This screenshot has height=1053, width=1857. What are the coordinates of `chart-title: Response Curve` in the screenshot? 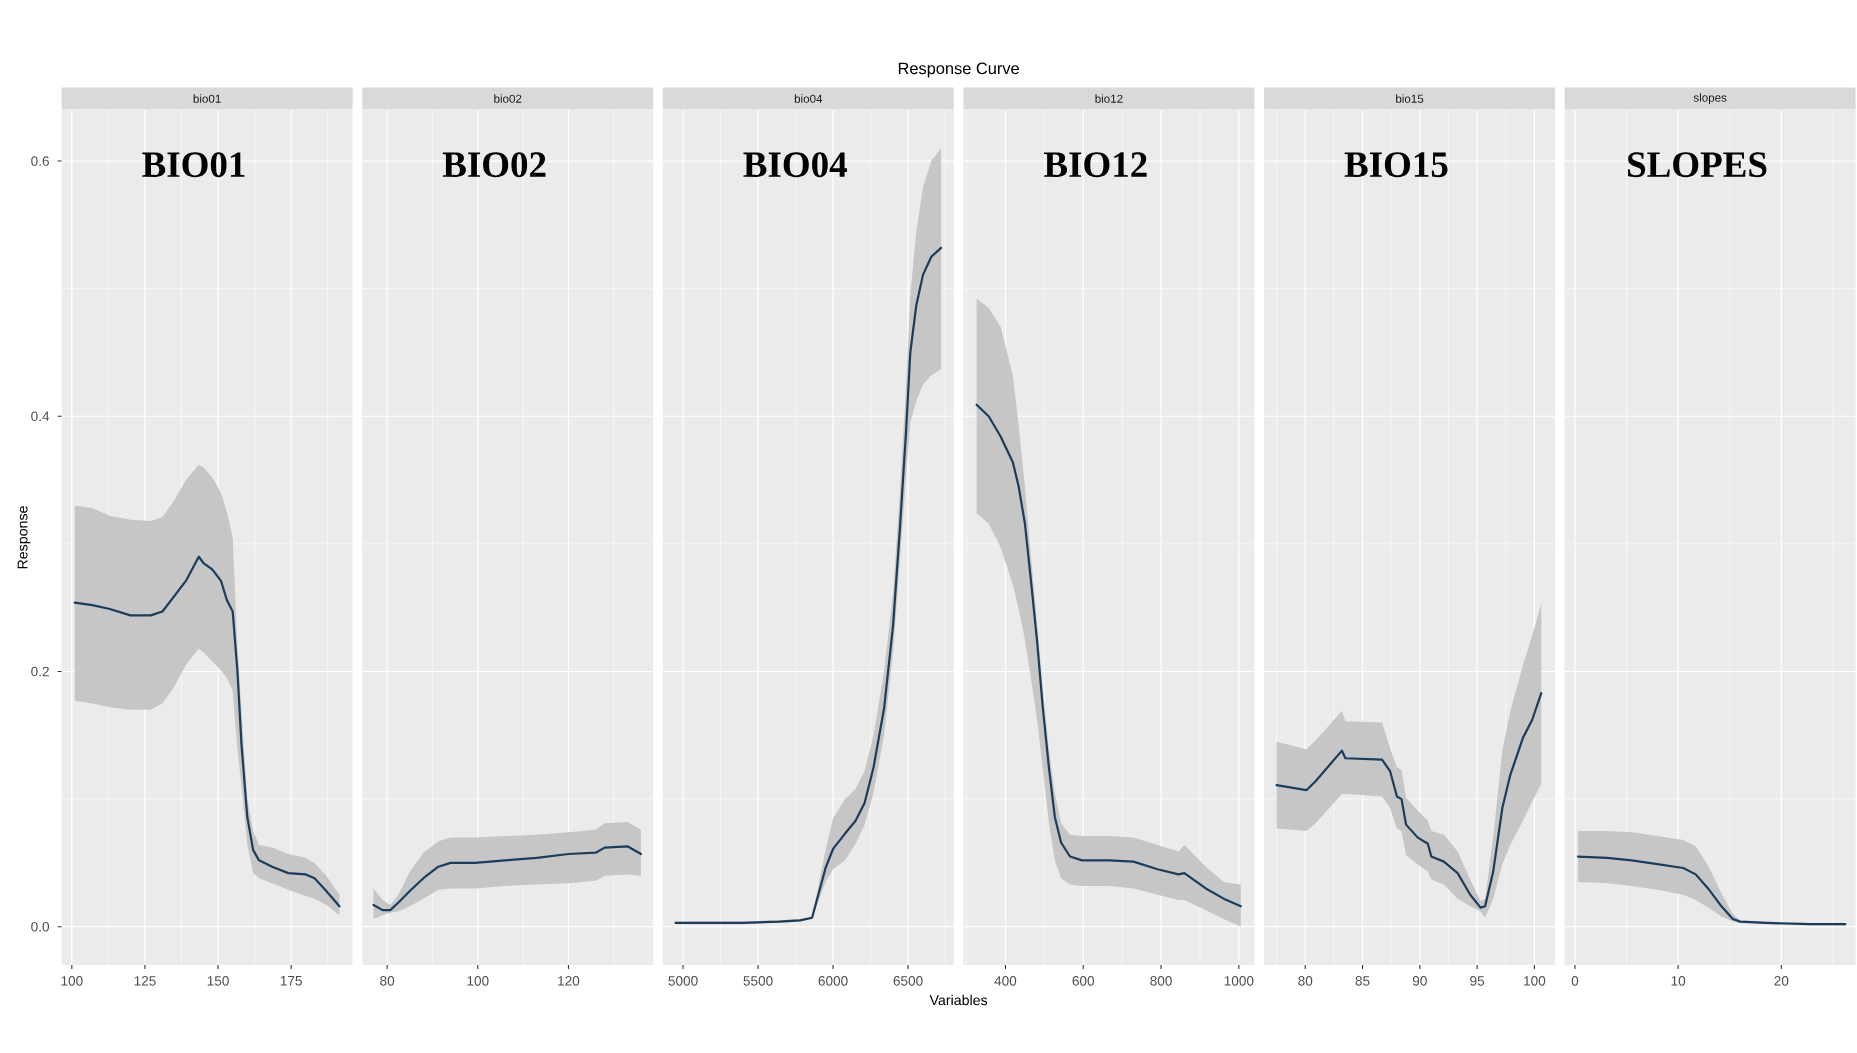 It's located at (958, 70).